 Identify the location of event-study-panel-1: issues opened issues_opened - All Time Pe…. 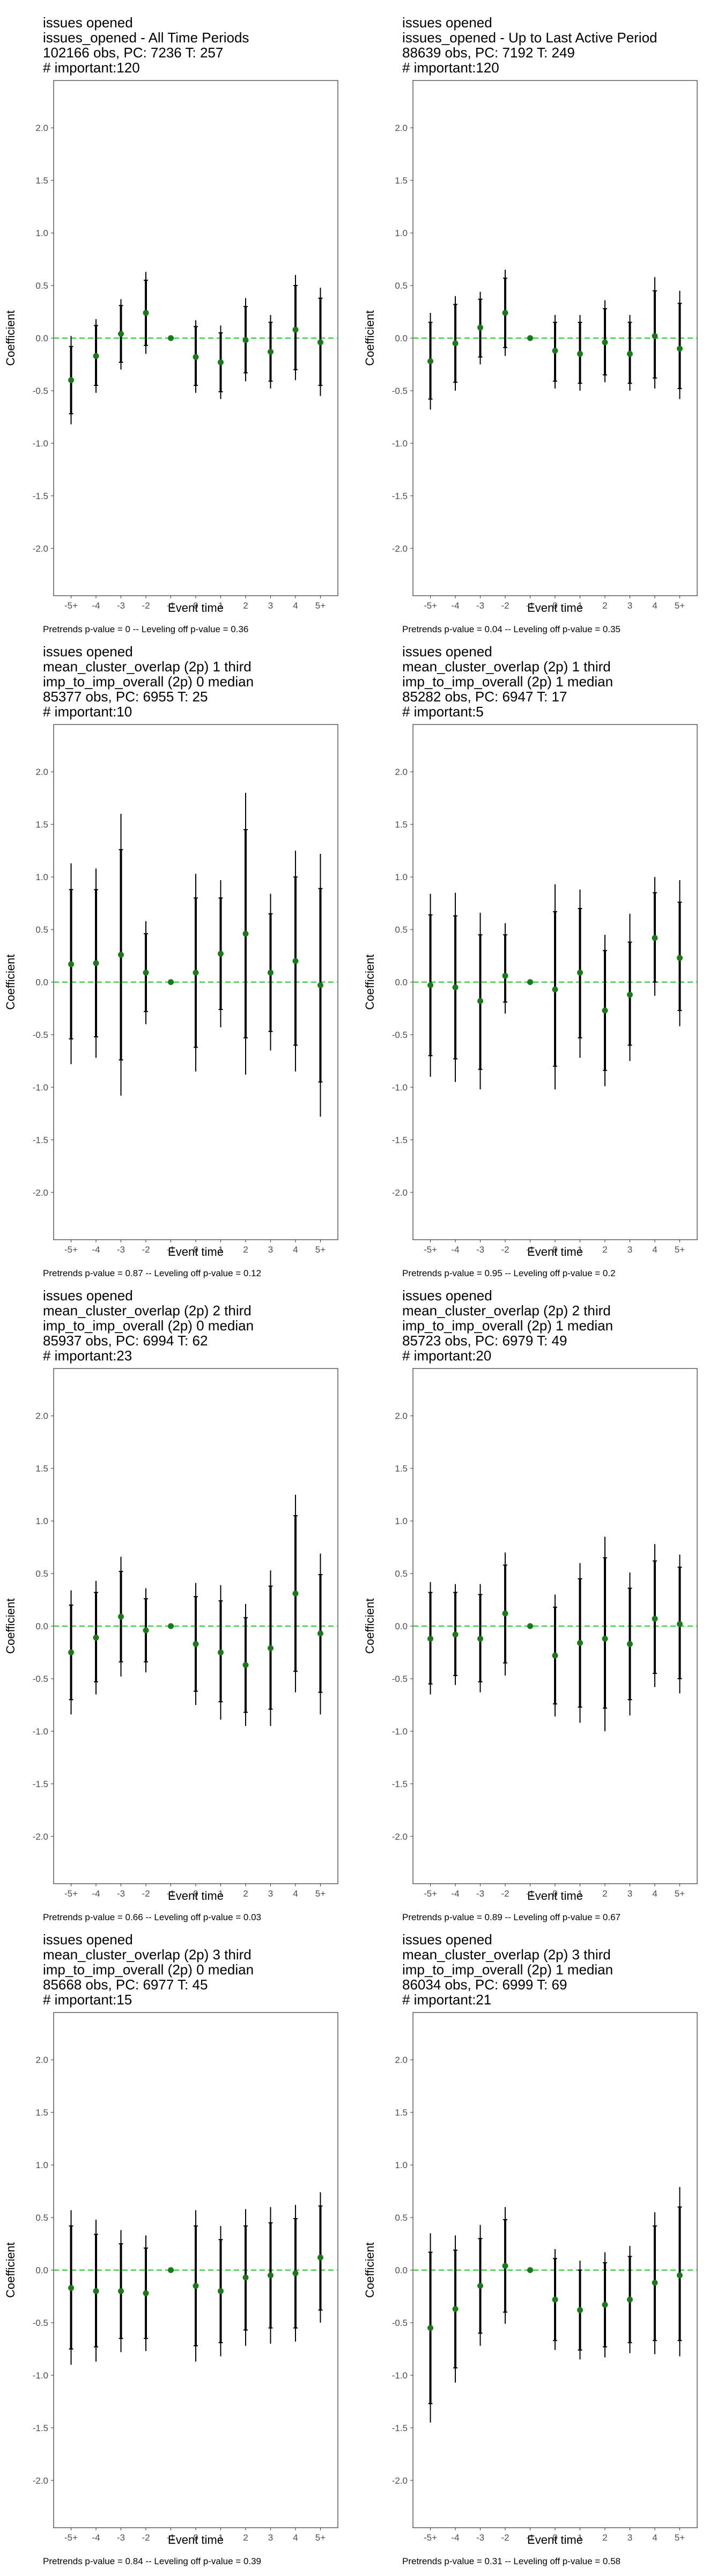
(171, 322).